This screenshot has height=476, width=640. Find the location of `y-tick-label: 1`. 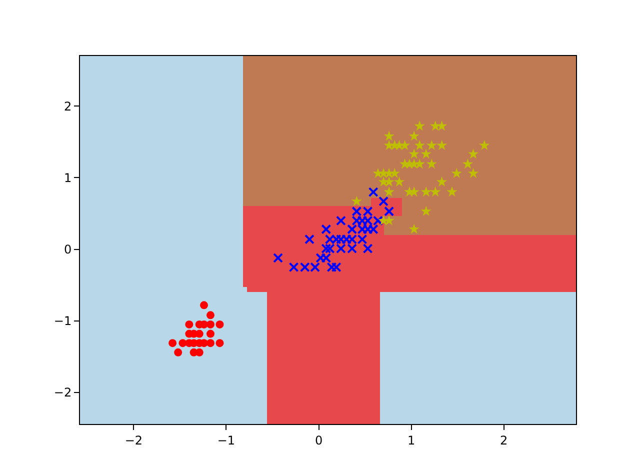

y-tick-label: 1 is located at coordinates (68, 177).